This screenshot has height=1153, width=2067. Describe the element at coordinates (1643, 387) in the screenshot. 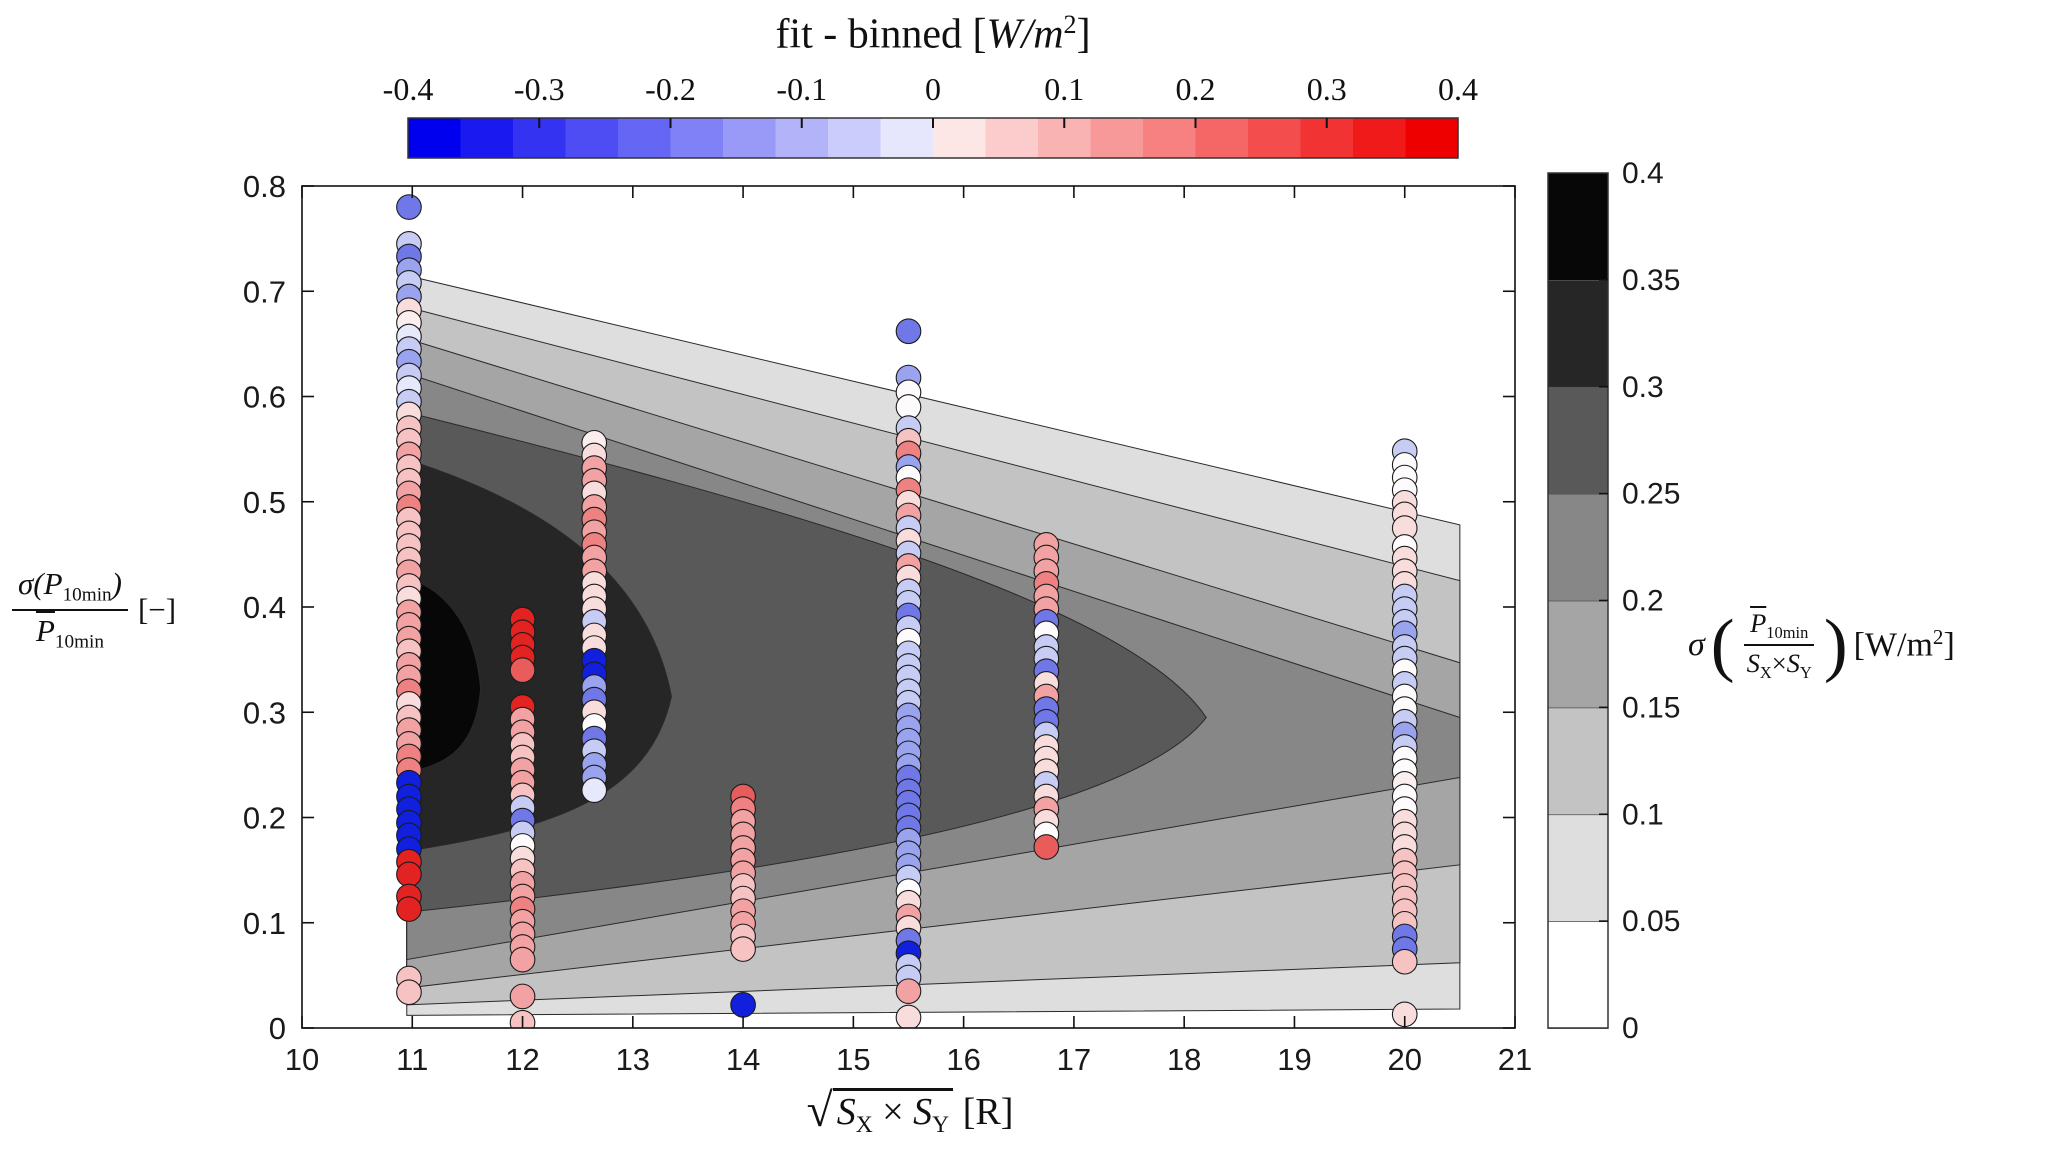

I see `right-colorbar-tick-label: 0.3` at that location.